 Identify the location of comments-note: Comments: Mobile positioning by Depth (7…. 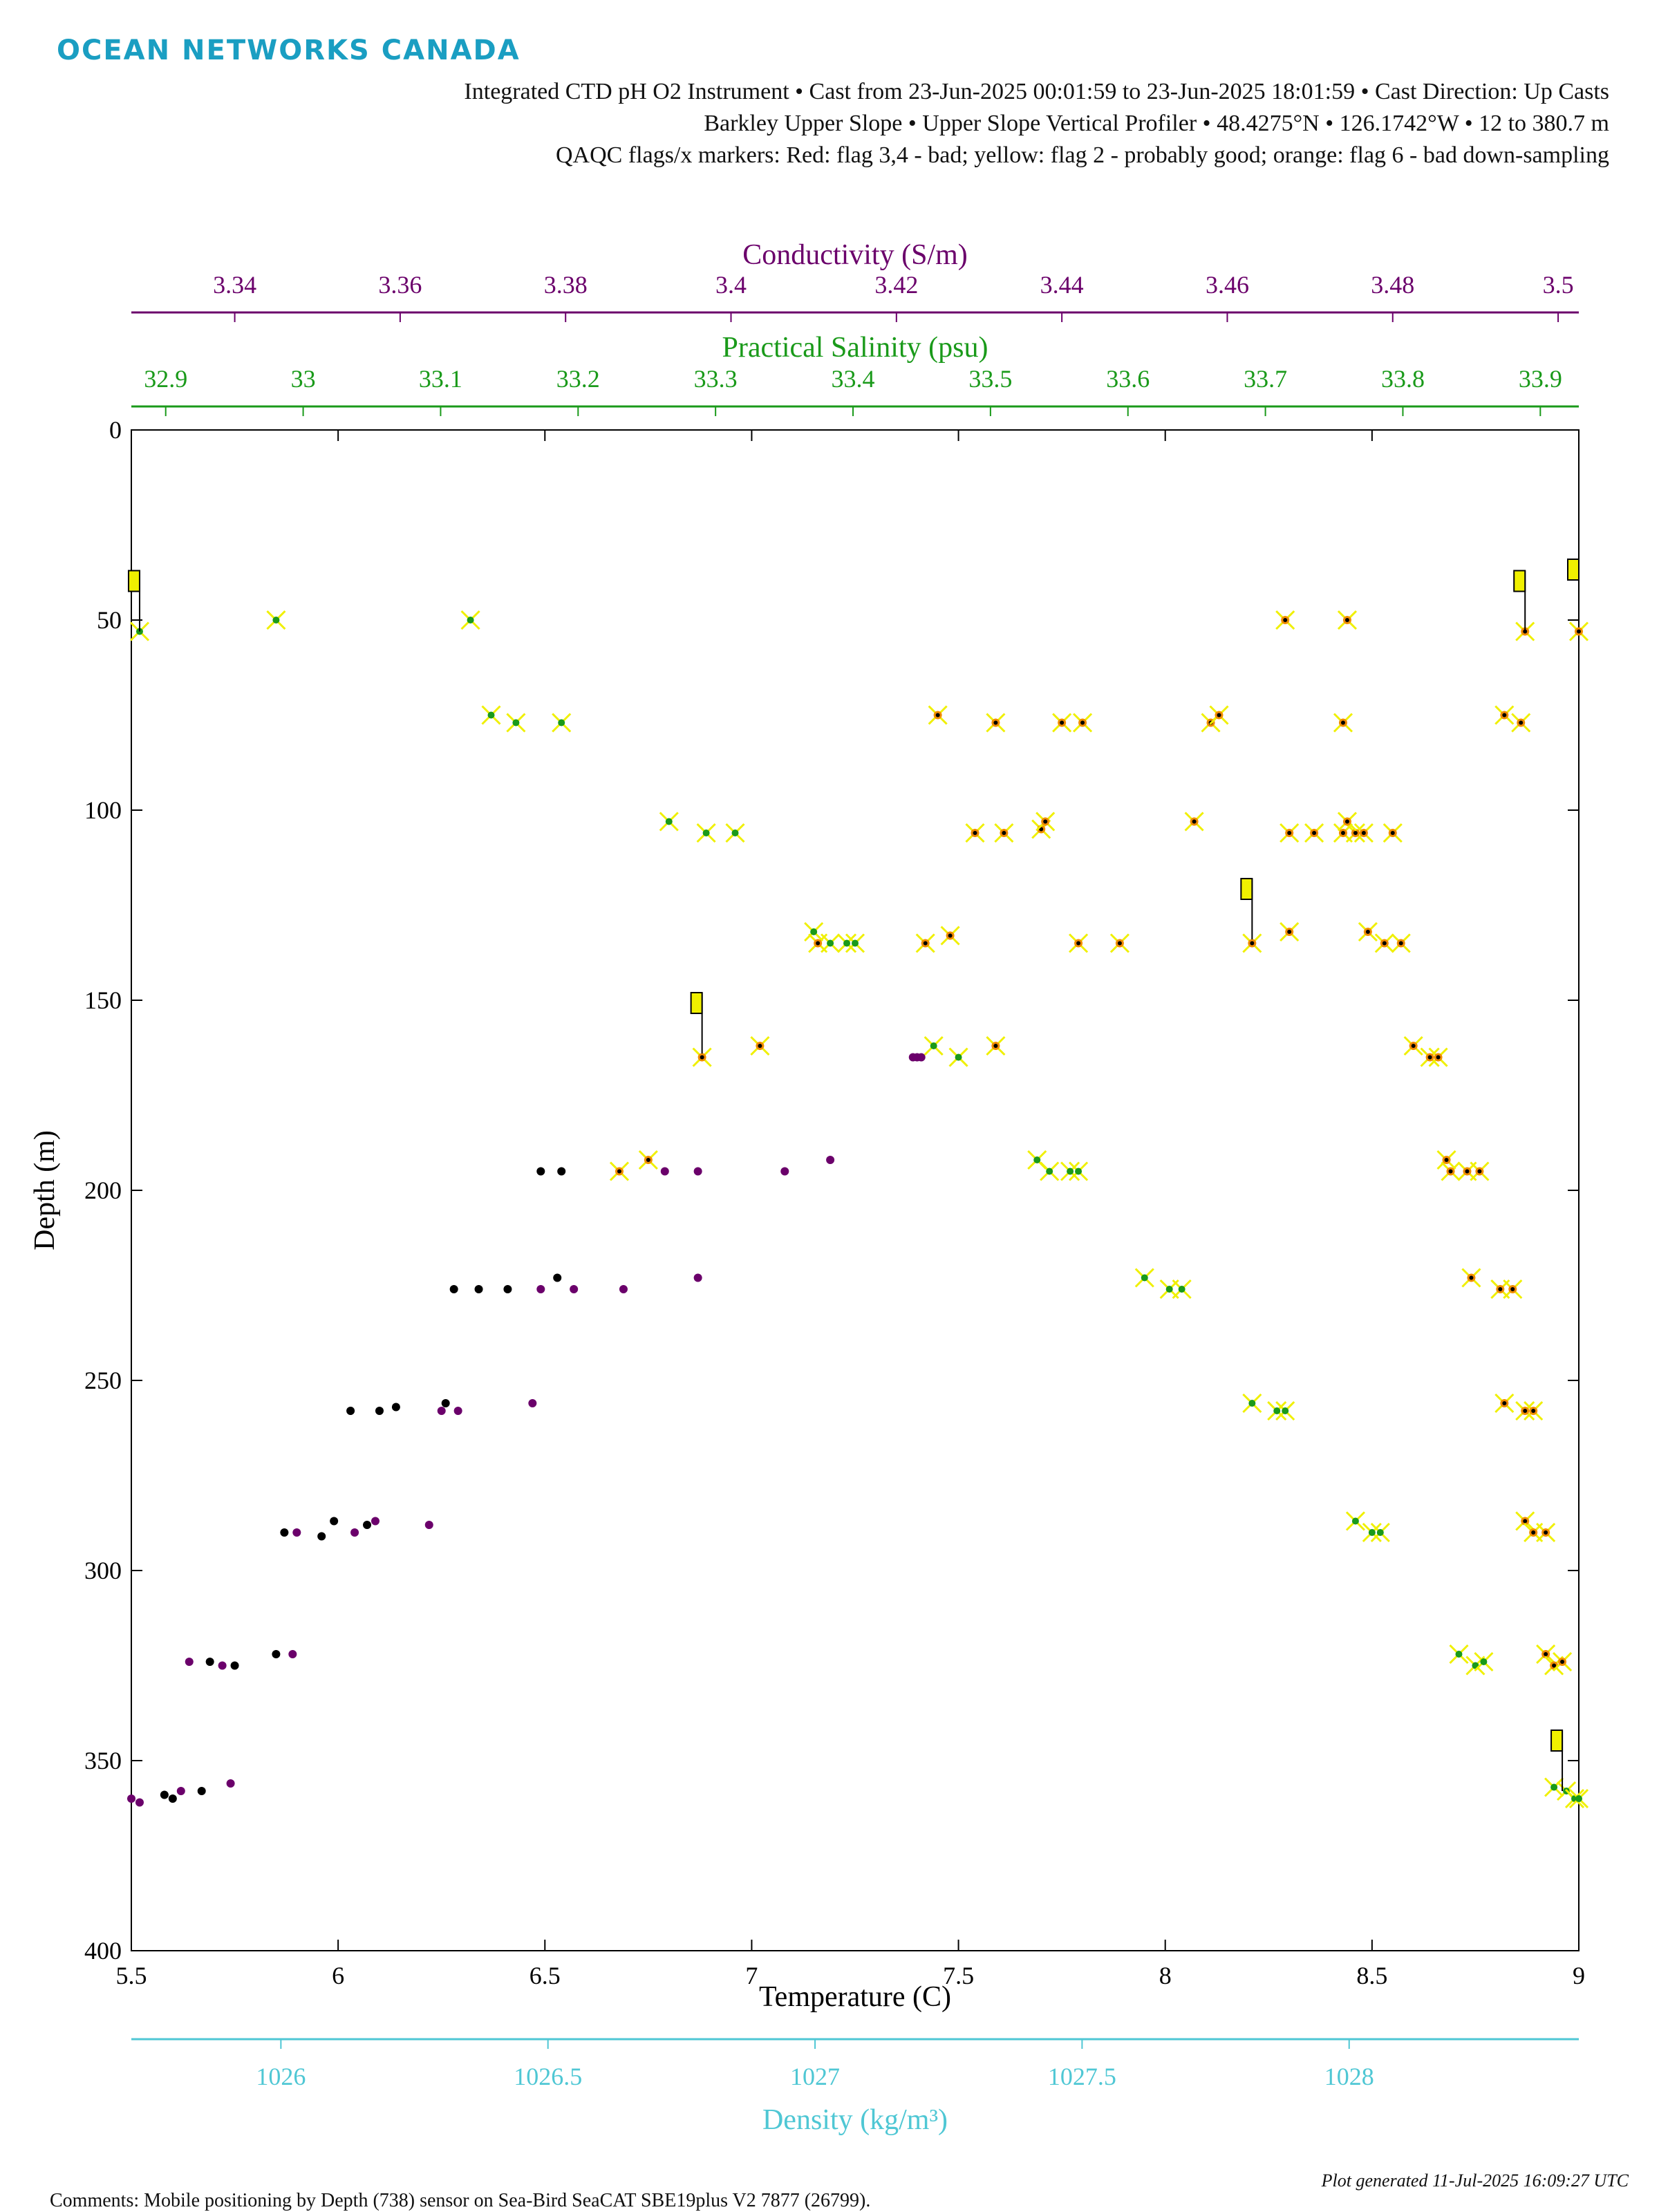
(460, 2200).